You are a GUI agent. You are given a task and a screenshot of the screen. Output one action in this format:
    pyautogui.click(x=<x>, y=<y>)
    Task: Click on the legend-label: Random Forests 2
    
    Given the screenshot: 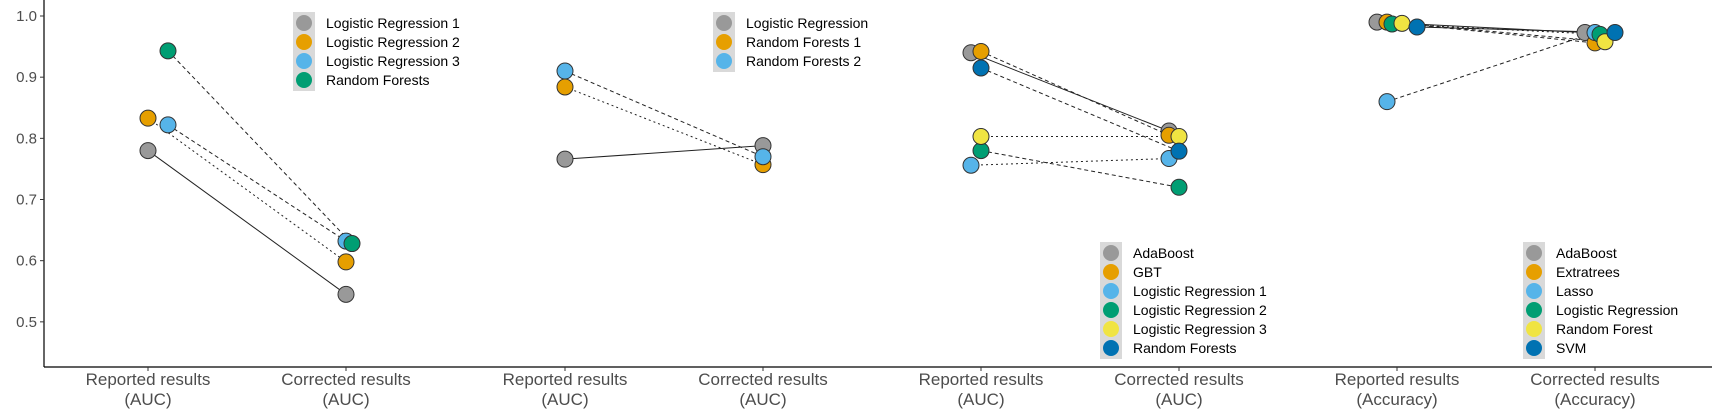 What is the action you would take?
    pyautogui.click(x=803, y=61)
    